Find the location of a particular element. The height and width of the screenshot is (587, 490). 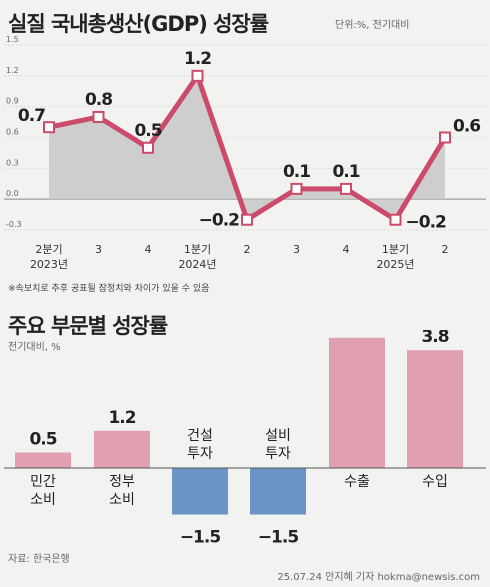

y-tick-label: 0.3 is located at coordinates (12, 162).